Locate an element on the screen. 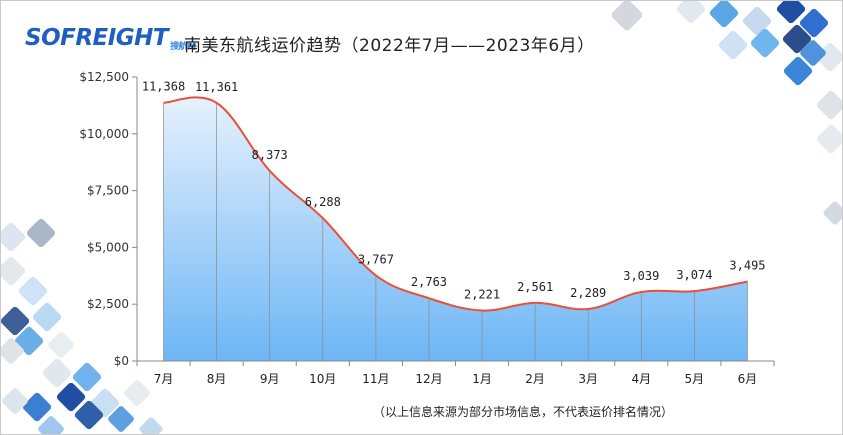 The image size is (843, 435). data-label-12: 3,495 is located at coordinates (747, 266).